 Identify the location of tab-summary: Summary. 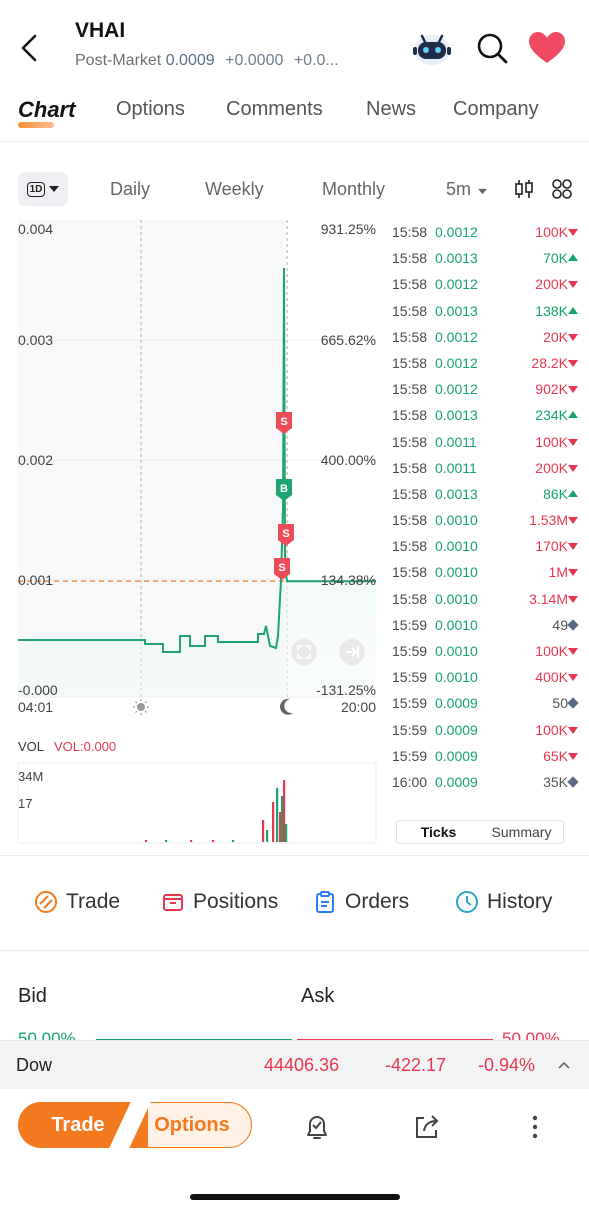
(521, 832).